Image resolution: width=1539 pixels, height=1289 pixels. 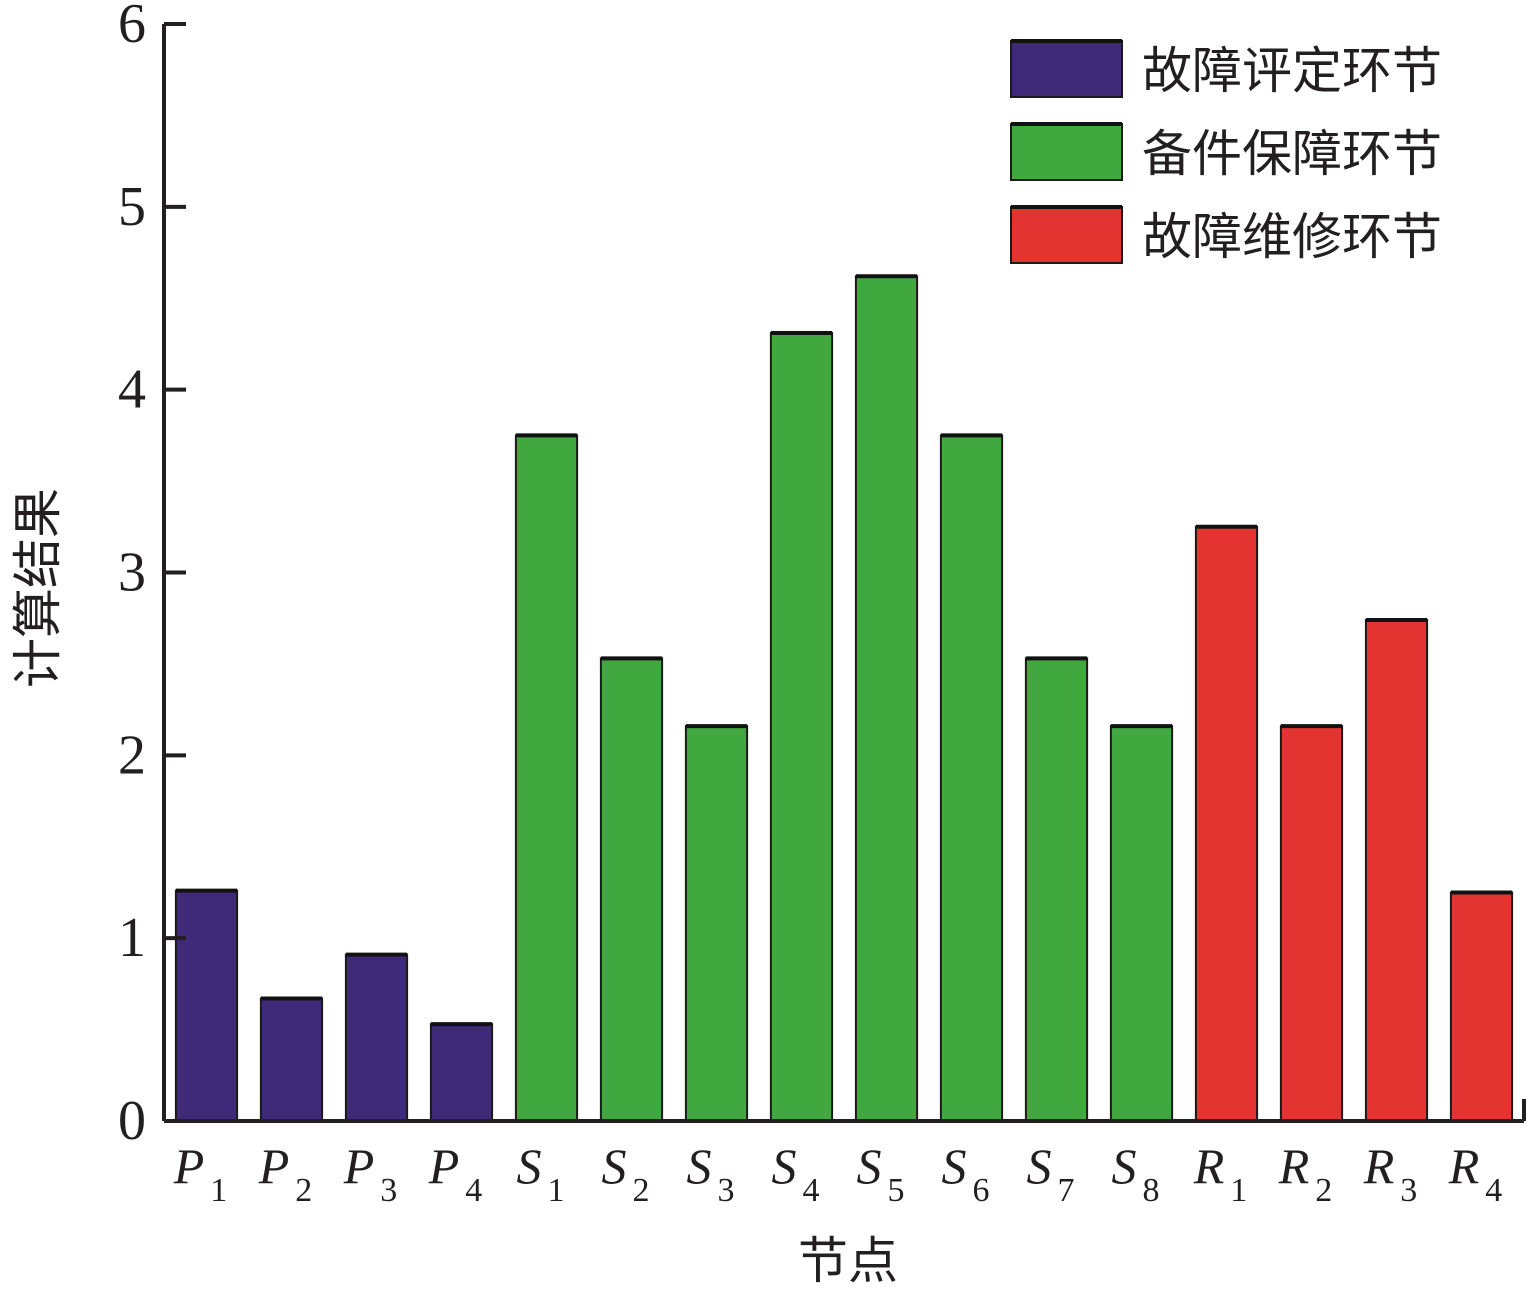 I want to click on y-tick-label: 2, so click(x=132, y=755).